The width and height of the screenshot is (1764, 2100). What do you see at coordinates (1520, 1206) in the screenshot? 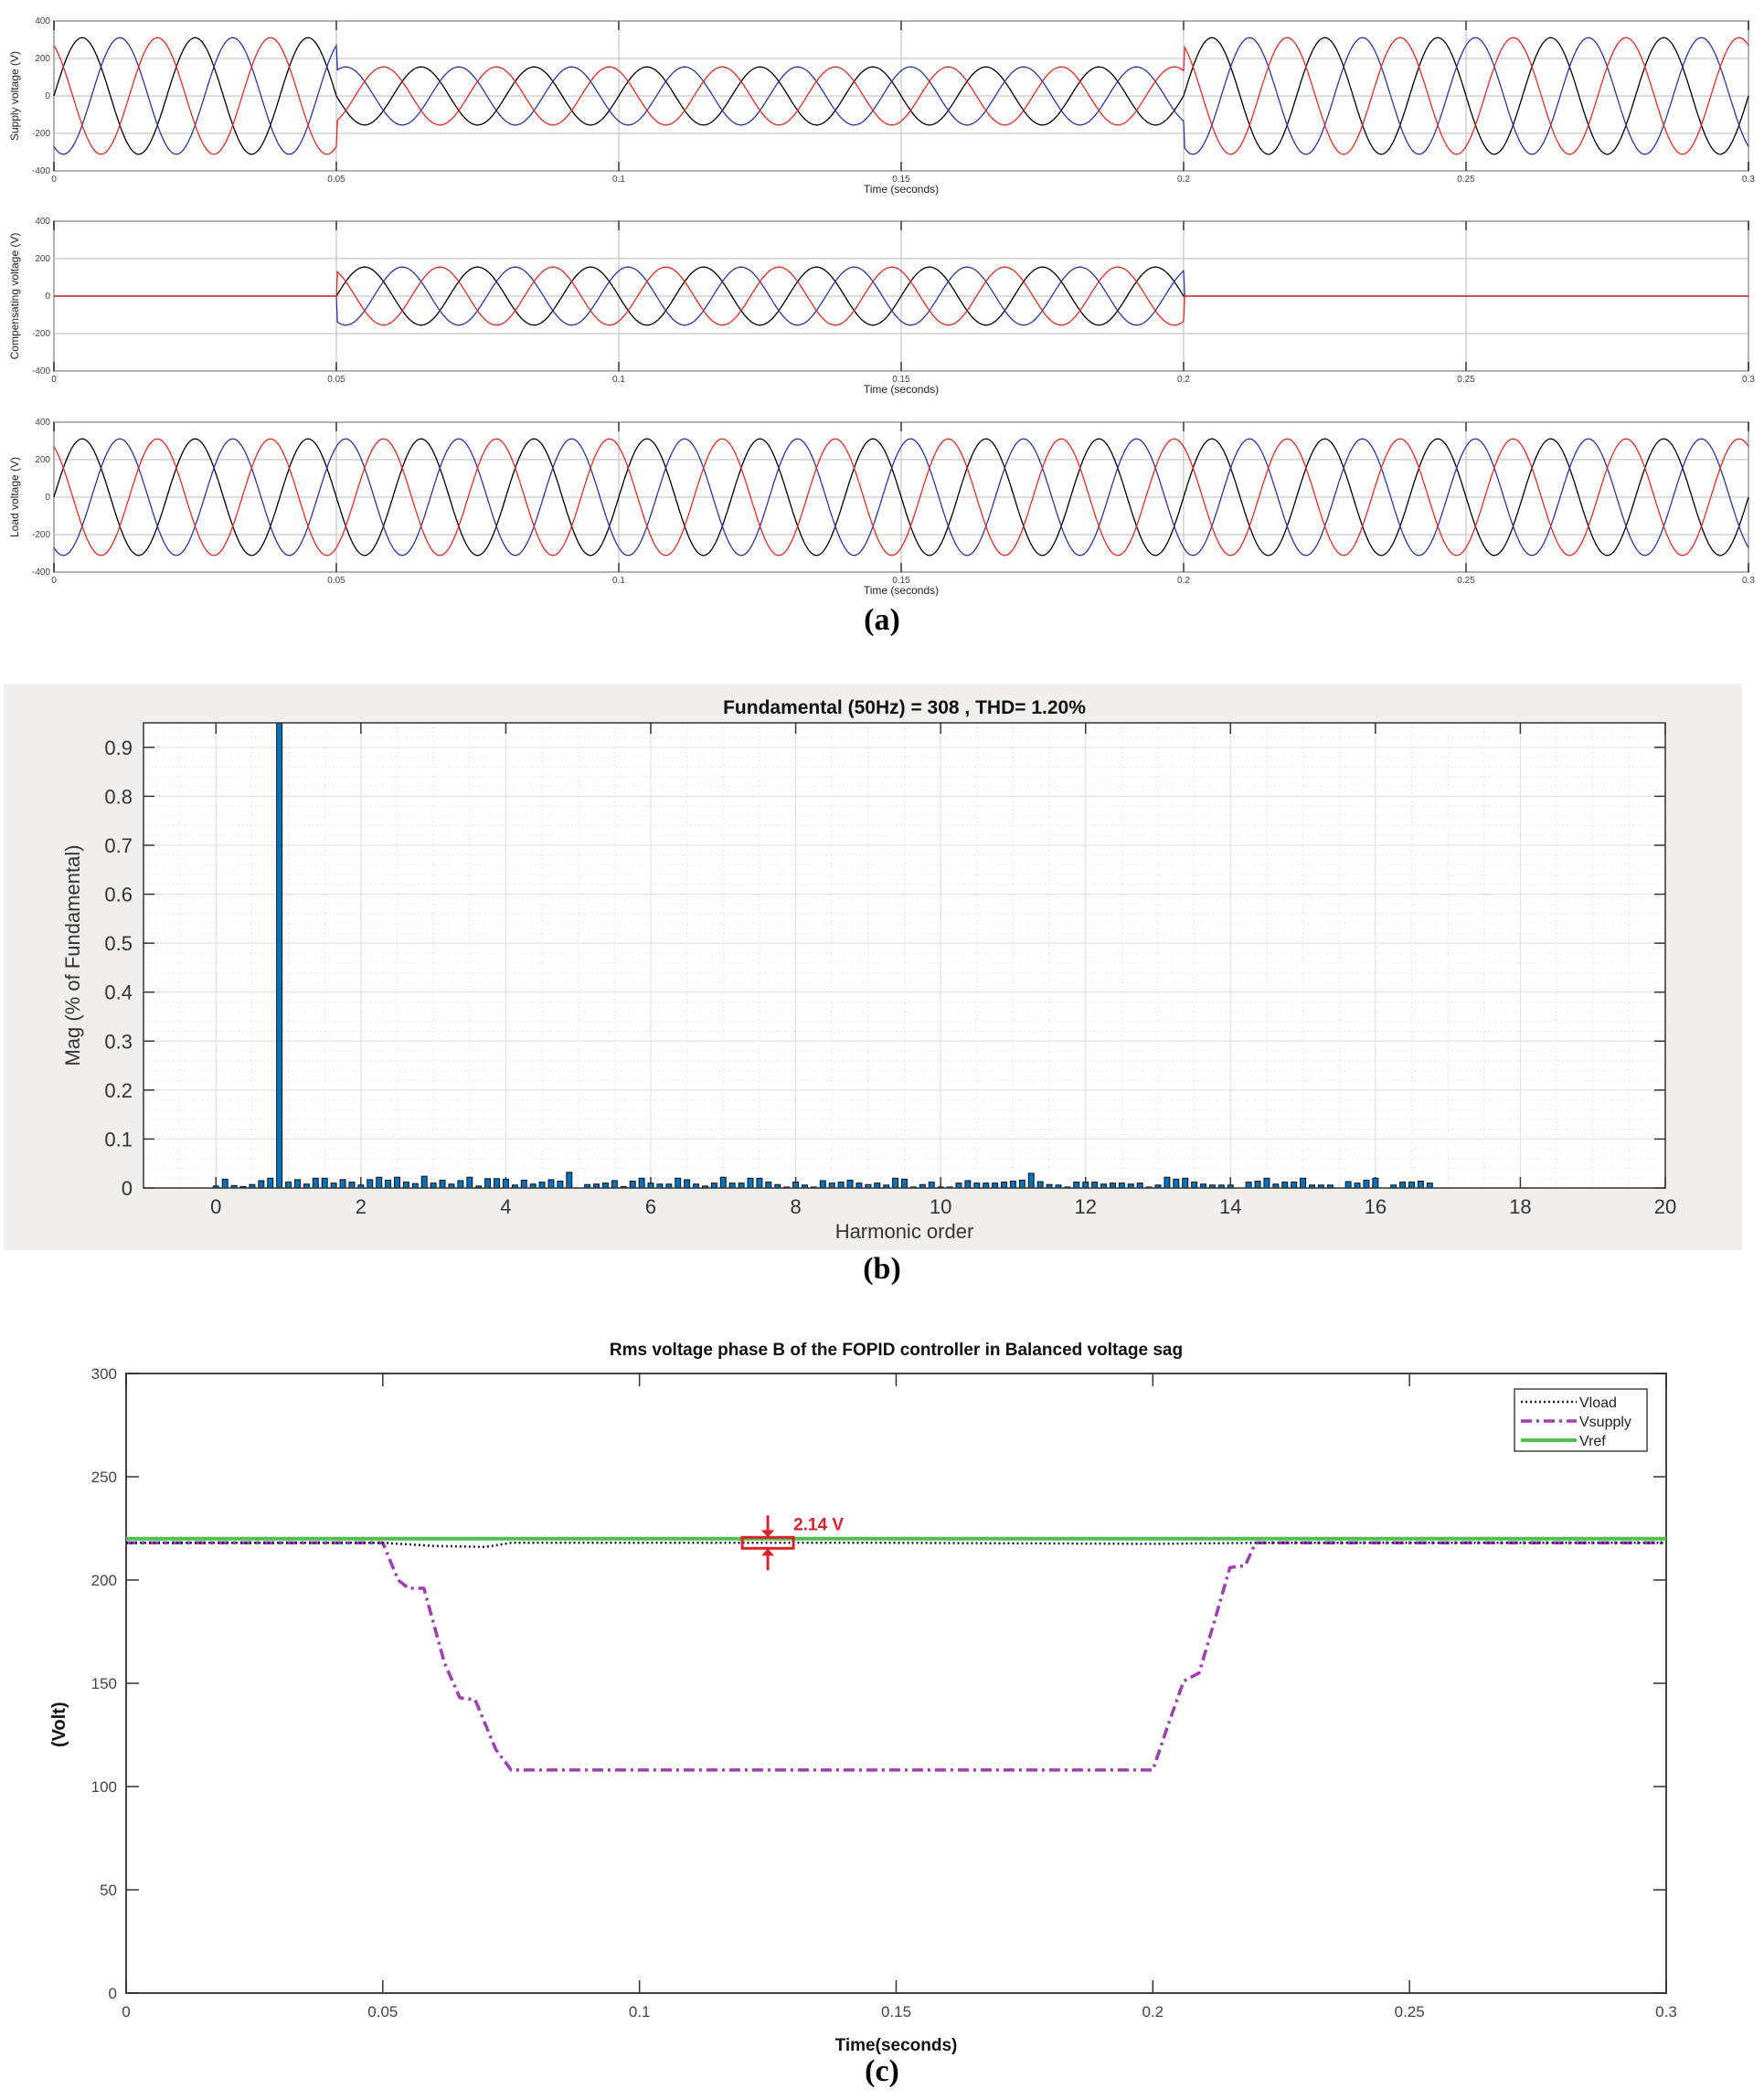
I see `x-tick-label: 18` at bounding box center [1520, 1206].